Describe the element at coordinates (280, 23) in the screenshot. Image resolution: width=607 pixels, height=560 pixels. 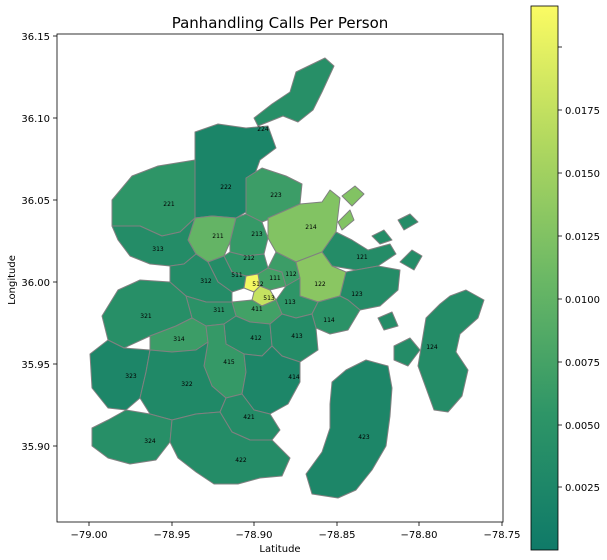
I see `map-title: Panhandling Calls Per Person` at that location.